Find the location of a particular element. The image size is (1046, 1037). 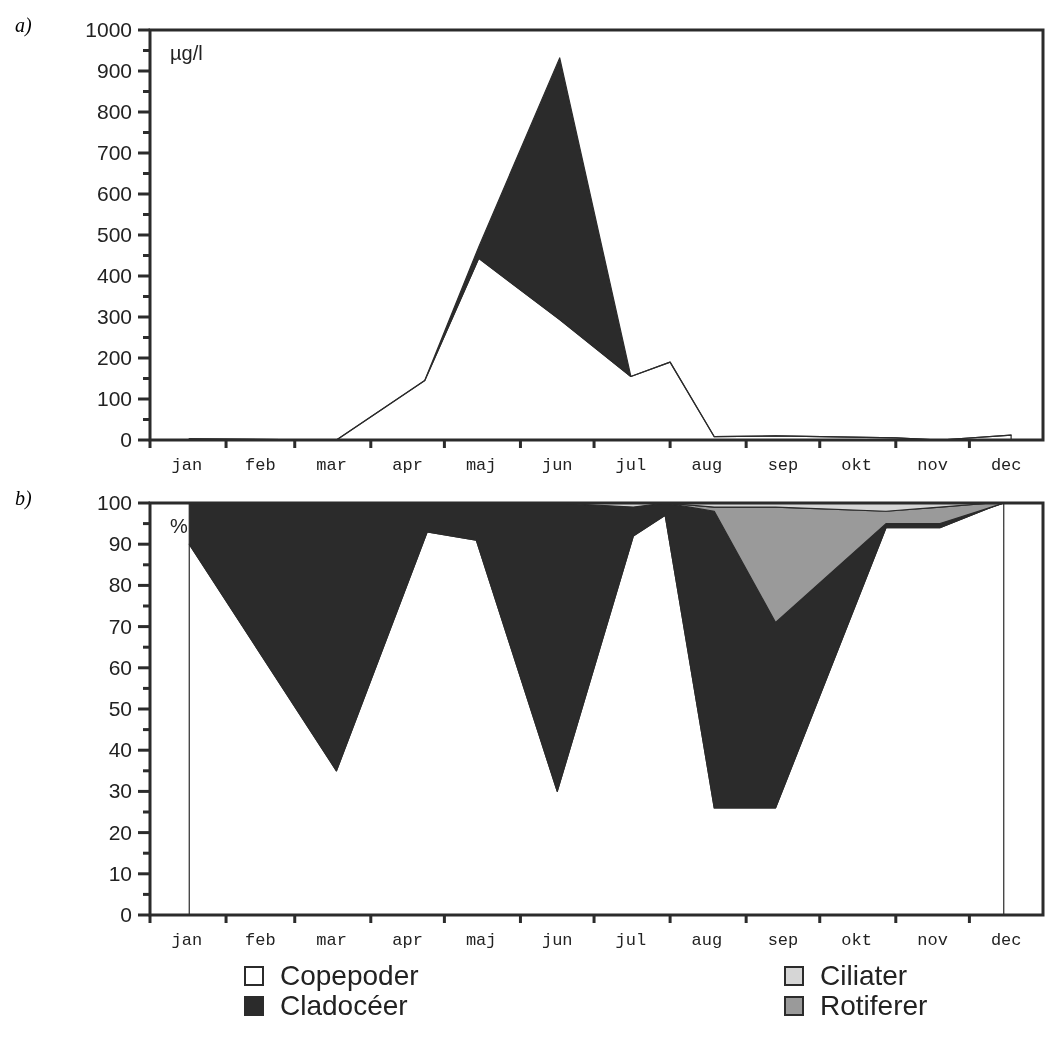

chart-title: b) is located at coordinates (23, 498).